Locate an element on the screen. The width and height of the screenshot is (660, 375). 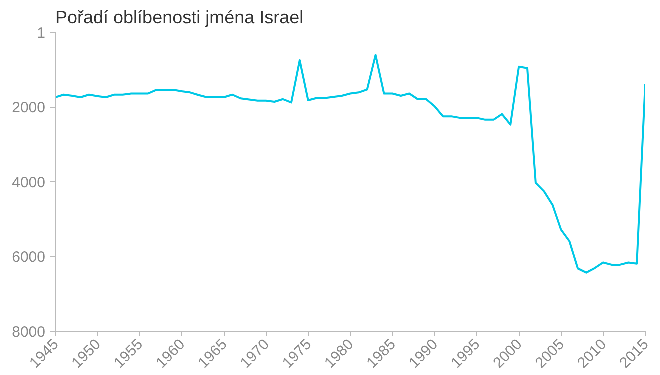
y-tick-label: 8000 is located at coordinates (29, 332).